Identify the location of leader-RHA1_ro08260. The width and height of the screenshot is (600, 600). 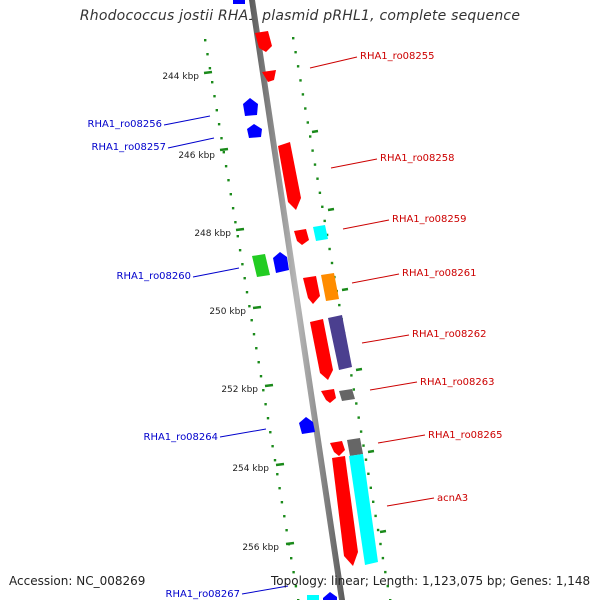
(216, 272).